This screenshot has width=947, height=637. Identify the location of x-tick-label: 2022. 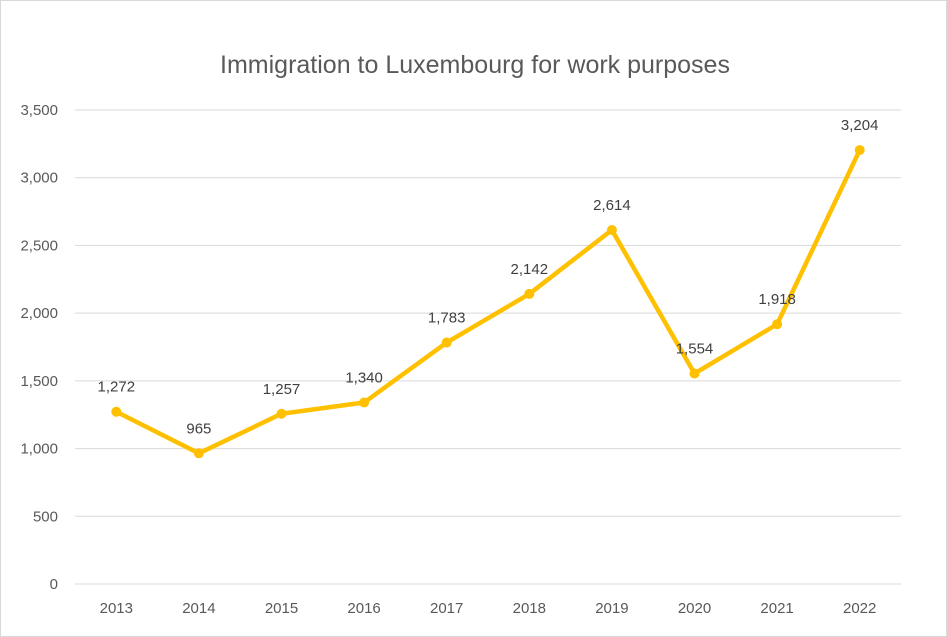
(859, 608).